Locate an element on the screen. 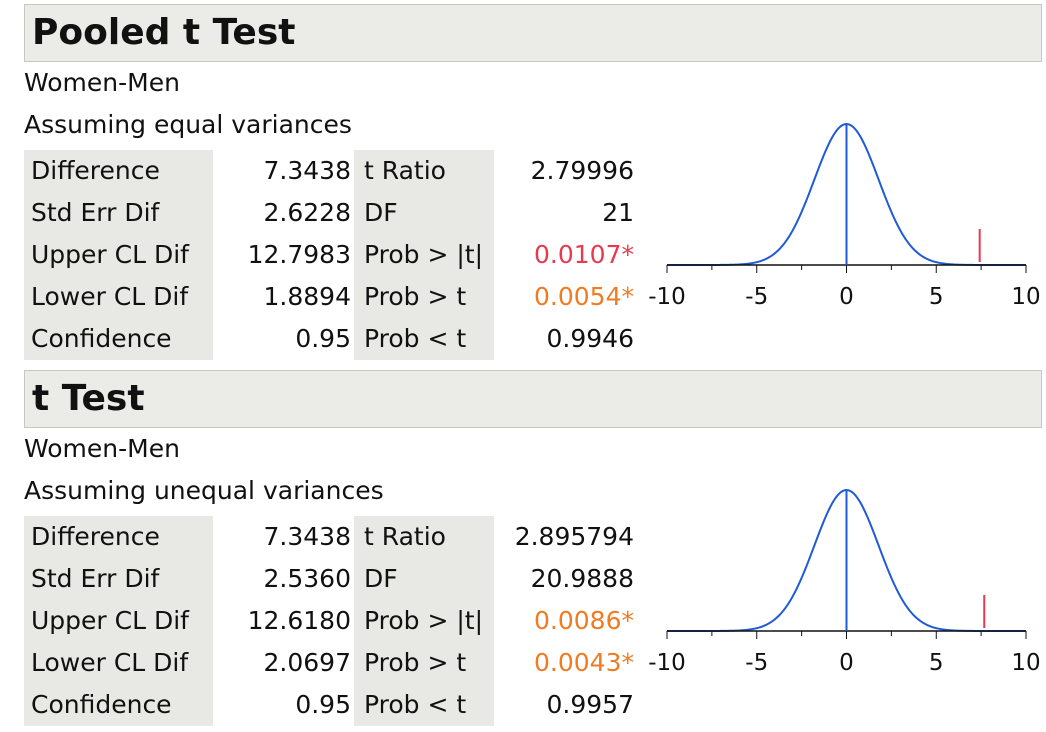 This screenshot has width=1046, height=732. stat-value: 20.9888 is located at coordinates (582, 578).